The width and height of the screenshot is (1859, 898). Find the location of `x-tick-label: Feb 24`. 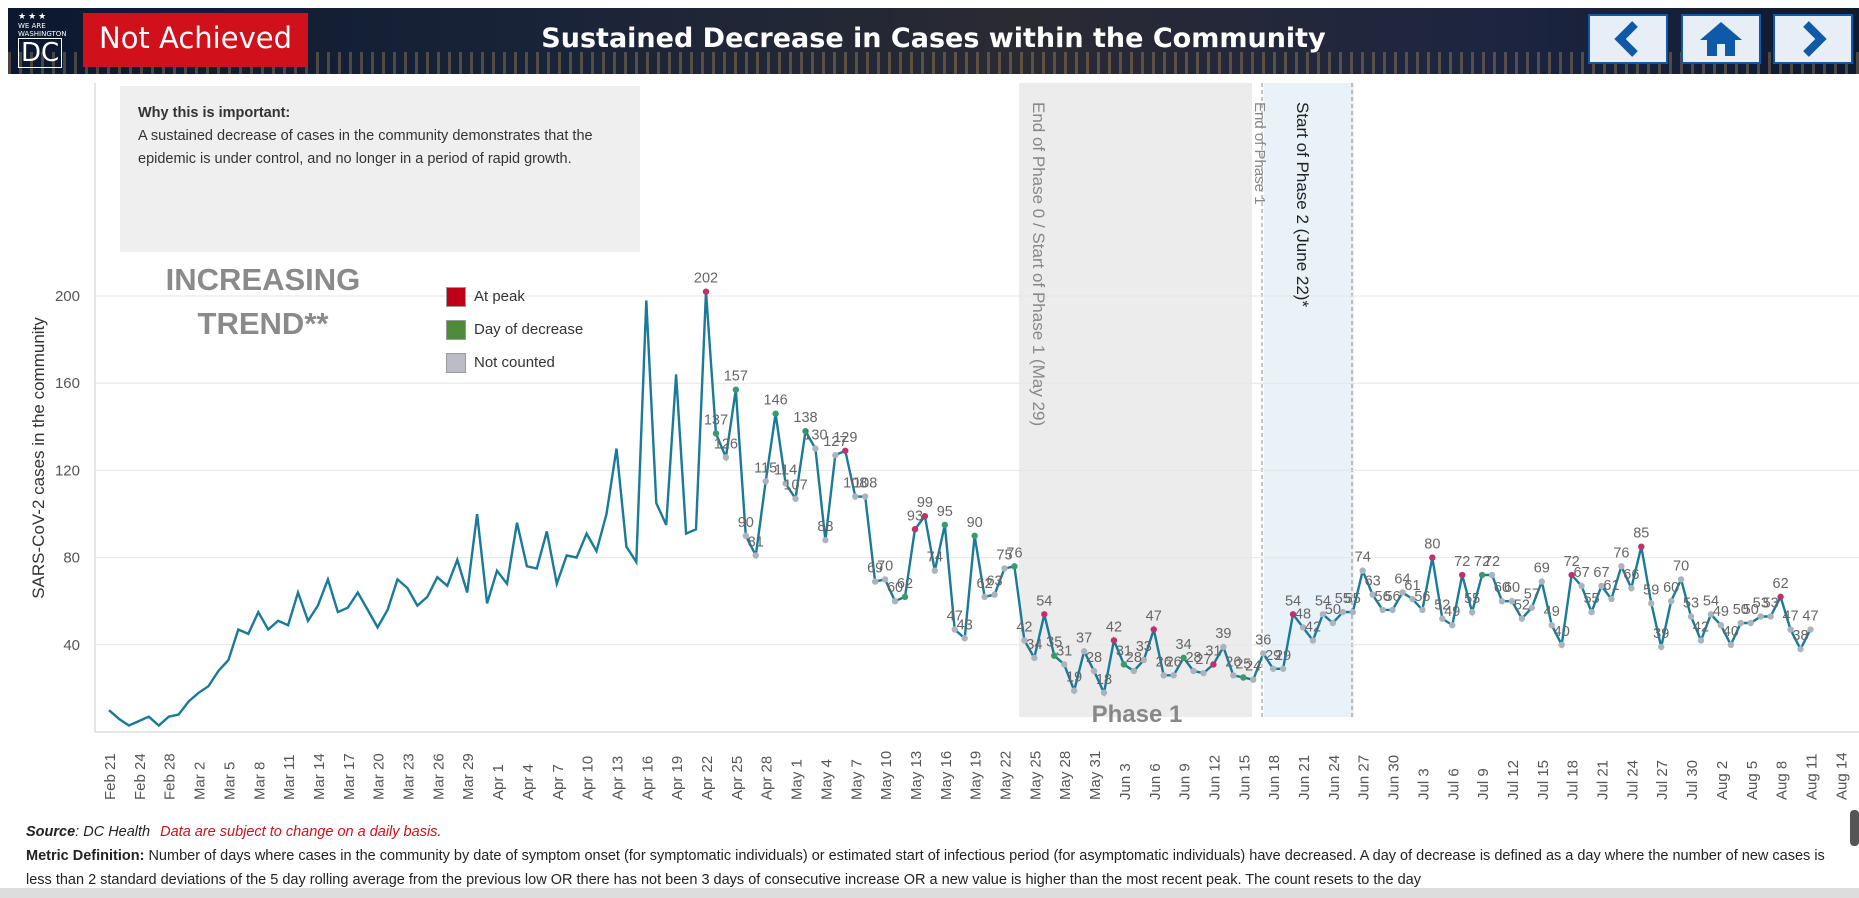

x-tick-label: Feb 24 is located at coordinates (140, 776).